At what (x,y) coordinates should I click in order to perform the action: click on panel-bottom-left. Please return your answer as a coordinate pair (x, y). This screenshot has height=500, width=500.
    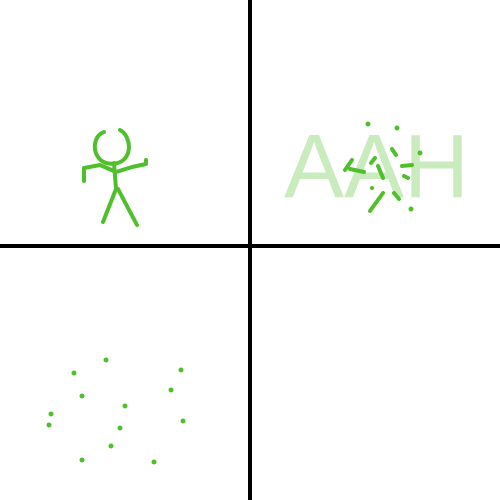
    Looking at the image, I should click on (116, 411).